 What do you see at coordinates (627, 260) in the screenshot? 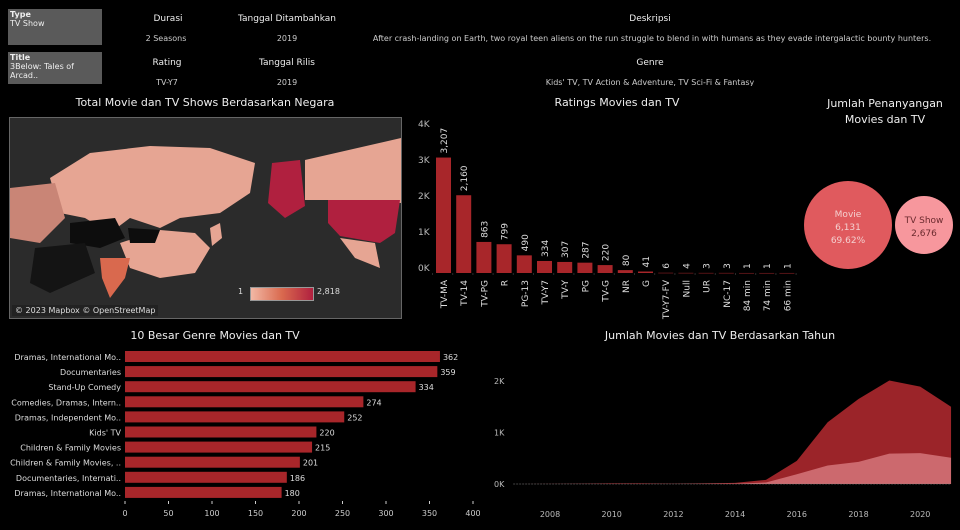
I see `rating-value-label: 80` at bounding box center [627, 260].